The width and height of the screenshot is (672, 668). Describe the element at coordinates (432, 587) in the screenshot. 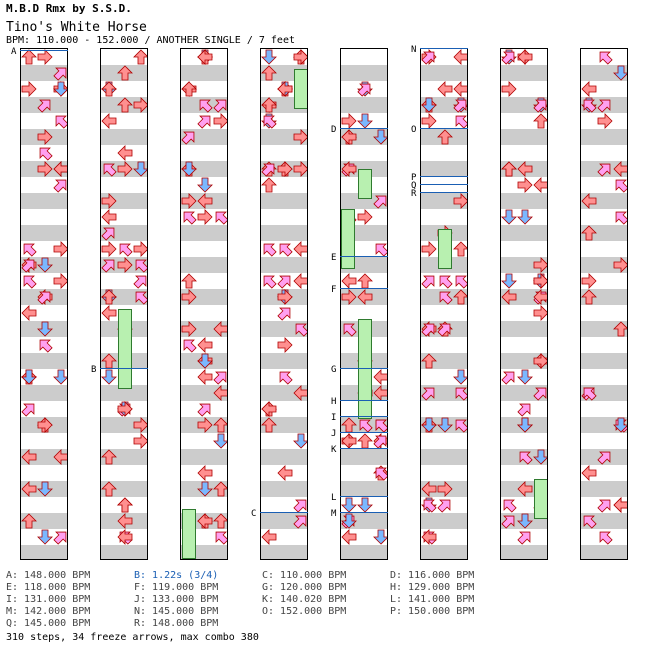

I see `legend-entry: H: 129.000 BPM` at that location.